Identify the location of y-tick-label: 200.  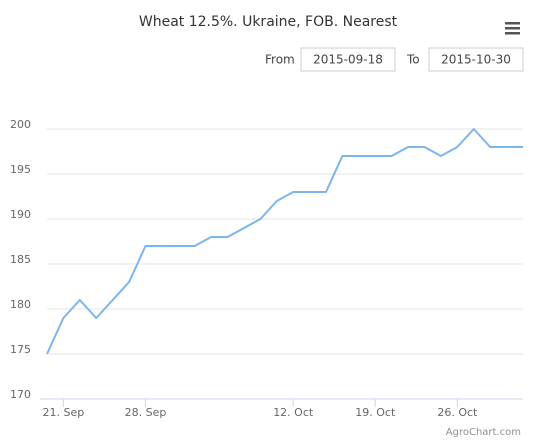
(20, 124).